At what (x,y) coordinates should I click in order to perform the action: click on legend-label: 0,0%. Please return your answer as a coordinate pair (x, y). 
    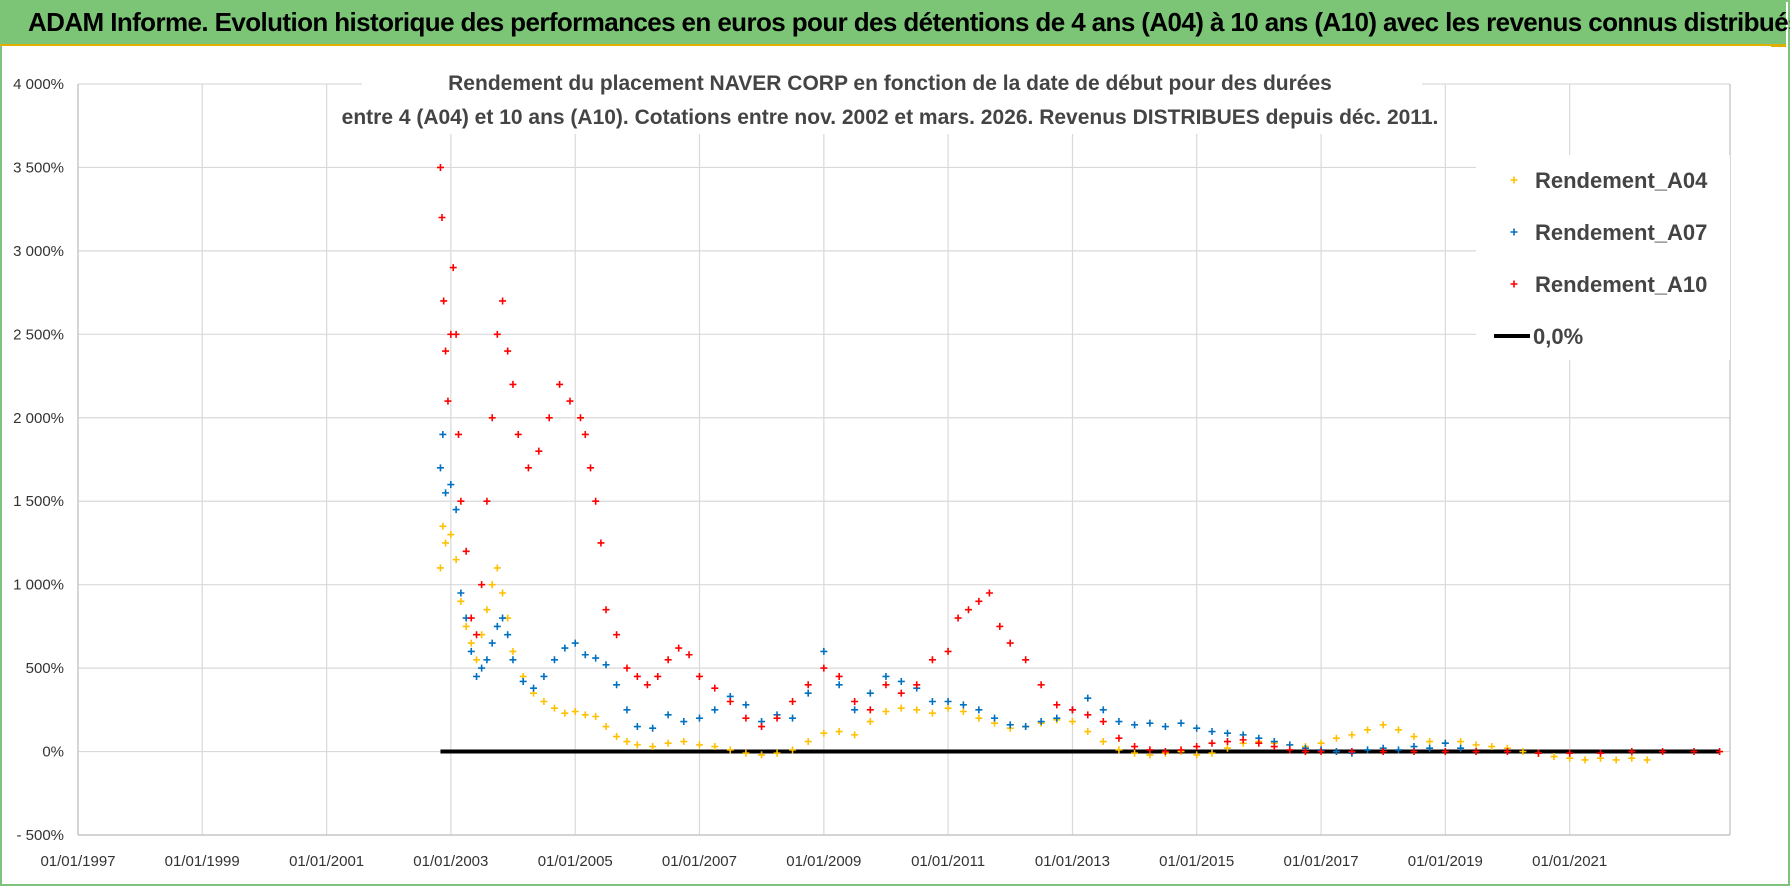
    Looking at the image, I should click on (1558, 336).